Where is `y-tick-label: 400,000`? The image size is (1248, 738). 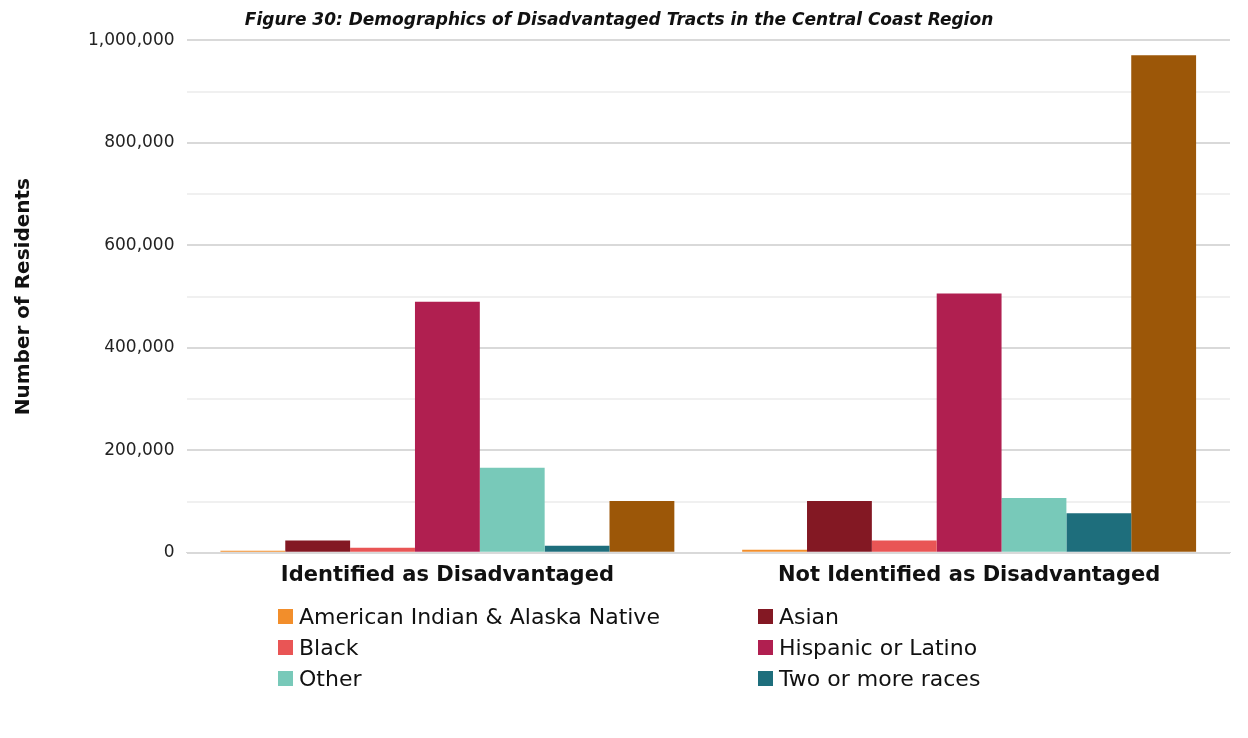
y-tick-label: 400,000 is located at coordinates (139, 346).